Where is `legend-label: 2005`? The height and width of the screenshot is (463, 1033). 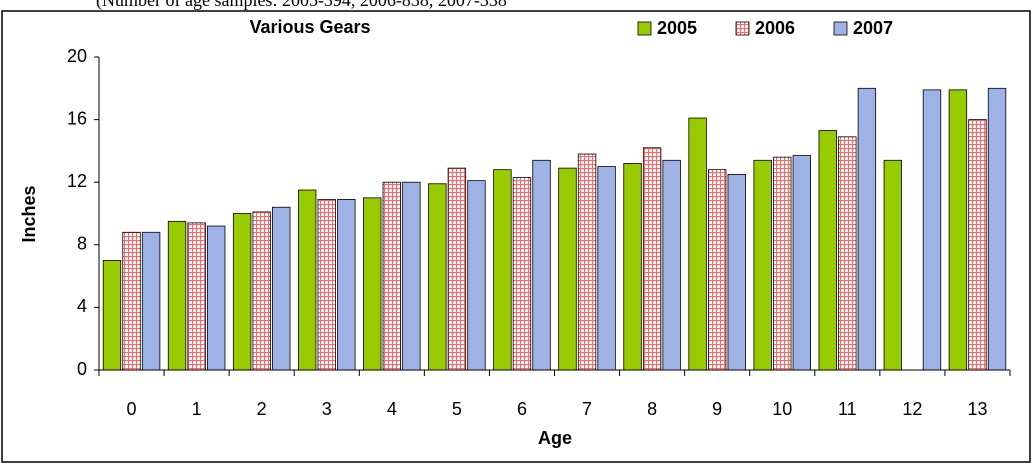 legend-label: 2005 is located at coordinates (677, 28).